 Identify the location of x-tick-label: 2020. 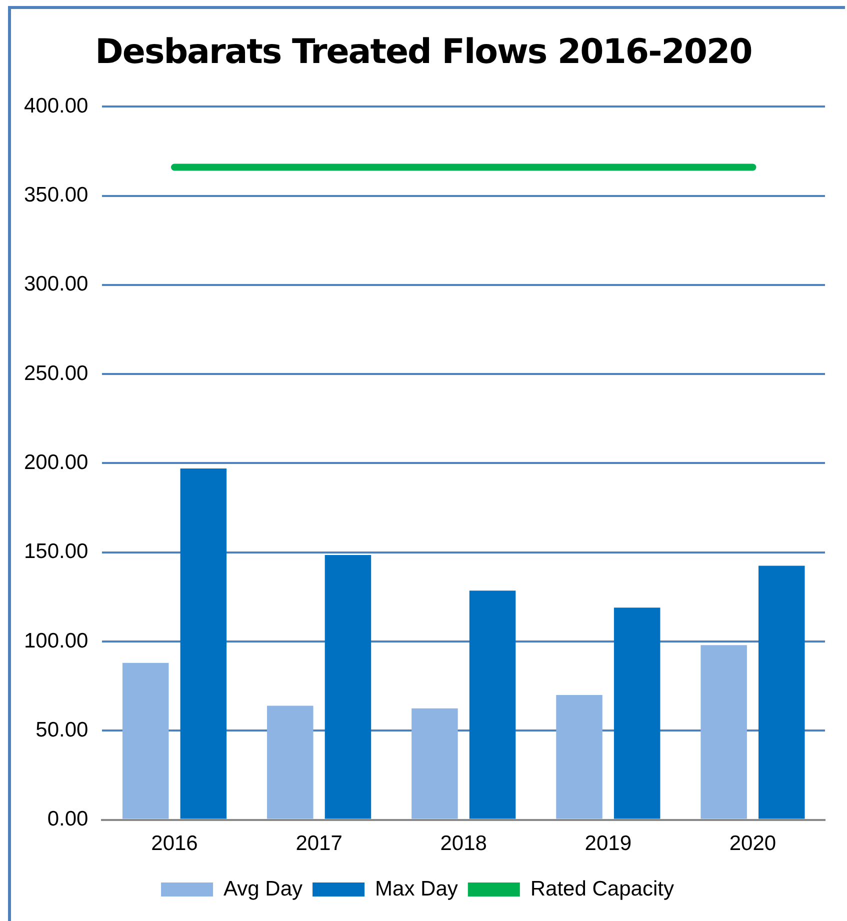
(752, 844).